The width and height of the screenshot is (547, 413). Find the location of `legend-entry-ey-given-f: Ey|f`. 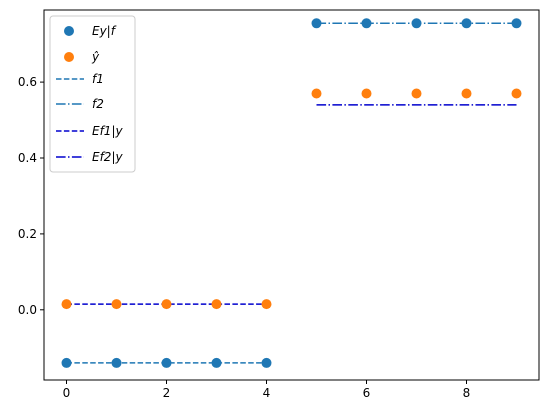

legend-entry-ey-given-f: Ey|f is located at coordinates (90, 31).